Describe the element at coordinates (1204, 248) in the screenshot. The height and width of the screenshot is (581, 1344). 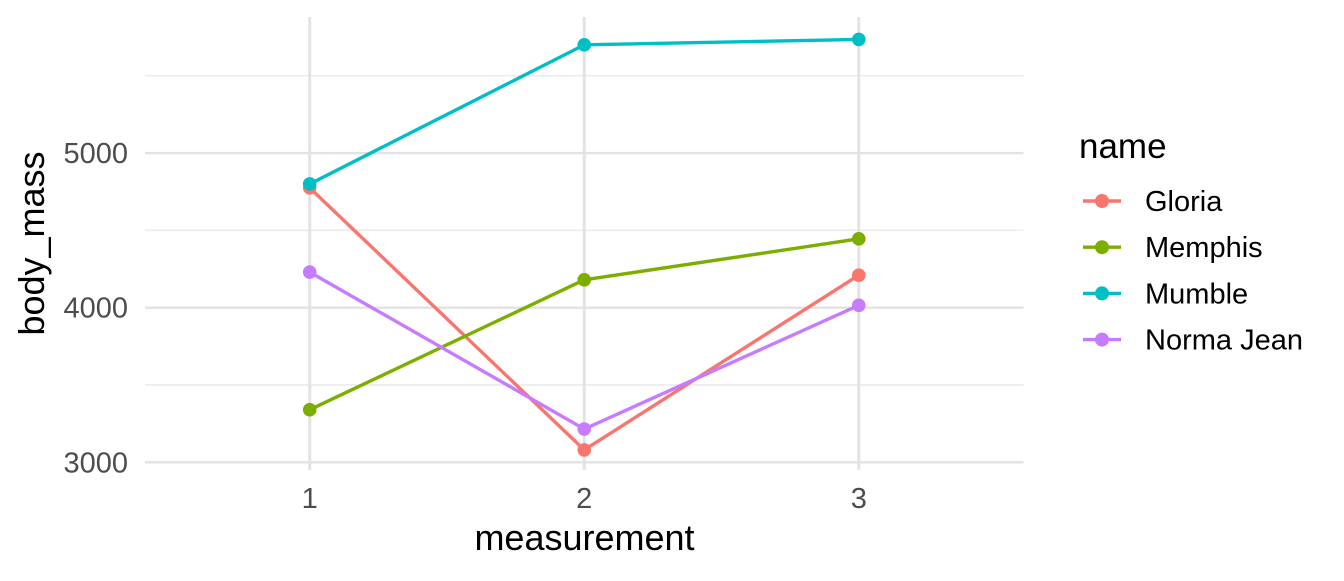
I see `legend-entry-label-memphis: Memphis` at that location.